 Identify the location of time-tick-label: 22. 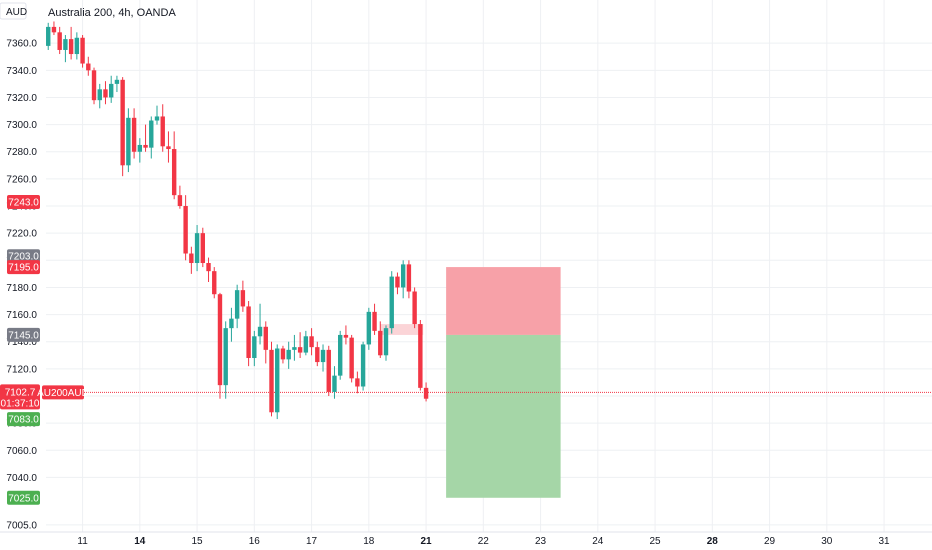
(484, 541).